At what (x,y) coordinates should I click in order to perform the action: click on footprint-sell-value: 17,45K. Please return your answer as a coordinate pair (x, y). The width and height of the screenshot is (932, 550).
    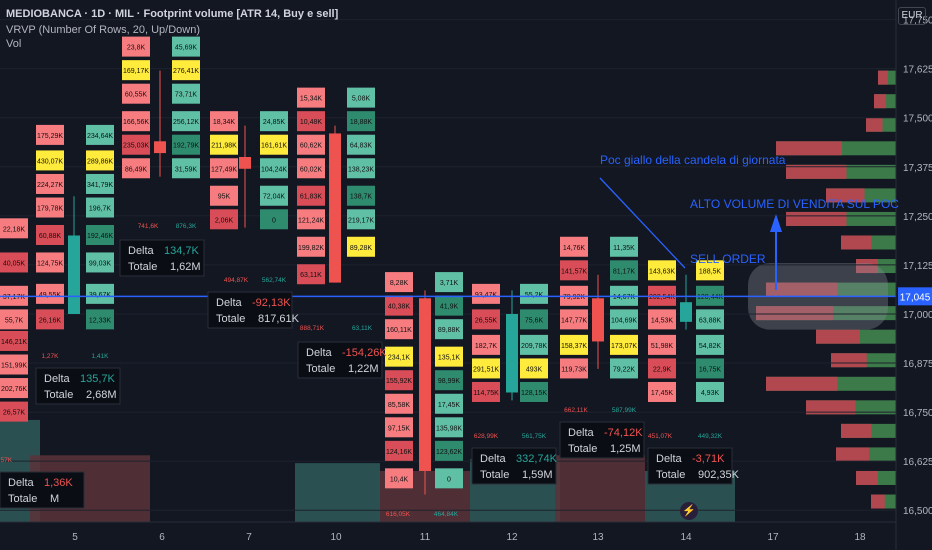
    Looking at the image, I should click on (662, 393).